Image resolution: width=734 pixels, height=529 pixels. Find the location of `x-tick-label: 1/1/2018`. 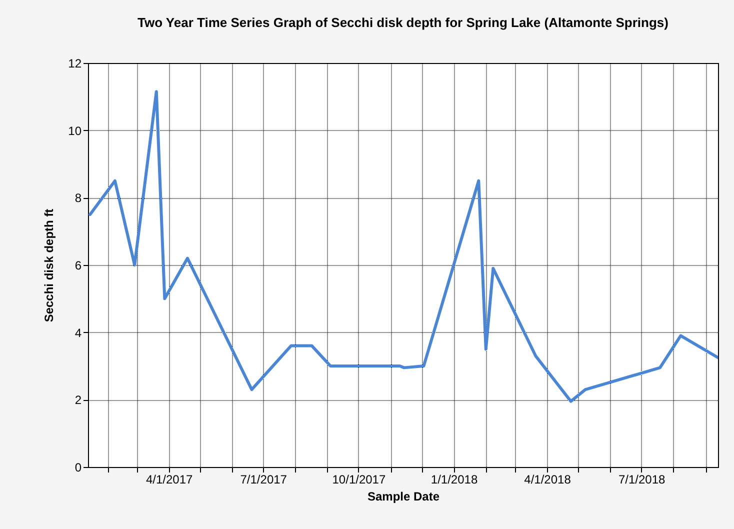

x-tick-label: 1/1/2018 is located at coordinates (454, 479).